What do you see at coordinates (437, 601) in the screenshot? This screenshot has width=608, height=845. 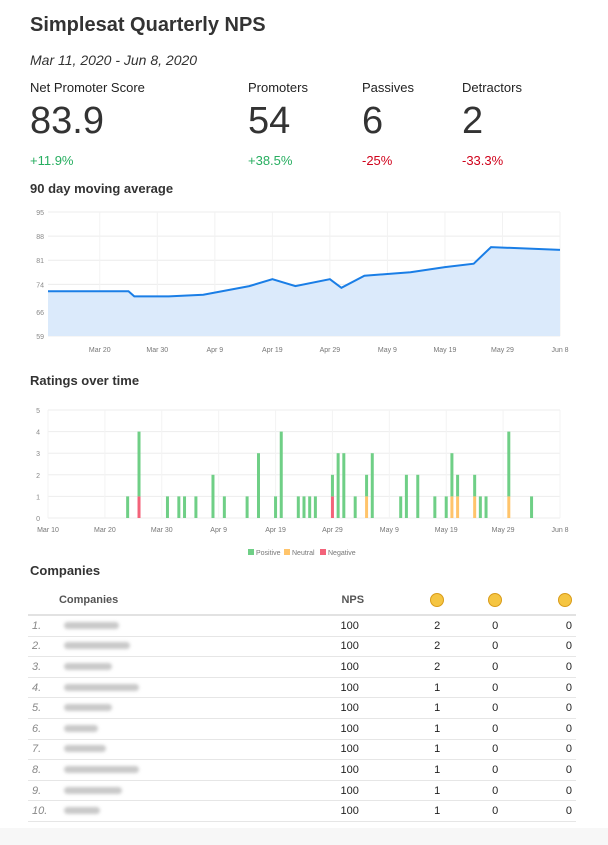 I see `happy-face-icon` at bounding box center [437, 601].